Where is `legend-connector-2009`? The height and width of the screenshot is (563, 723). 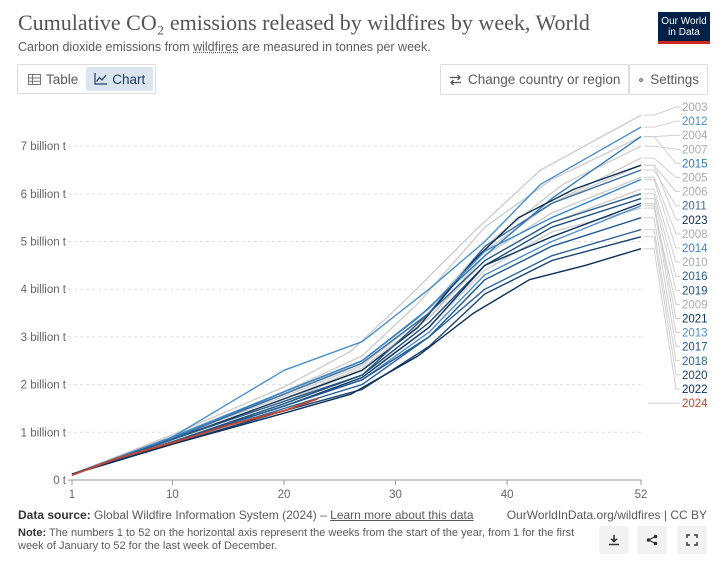
legend-connector-2009 is located at coordinates (662, 256).